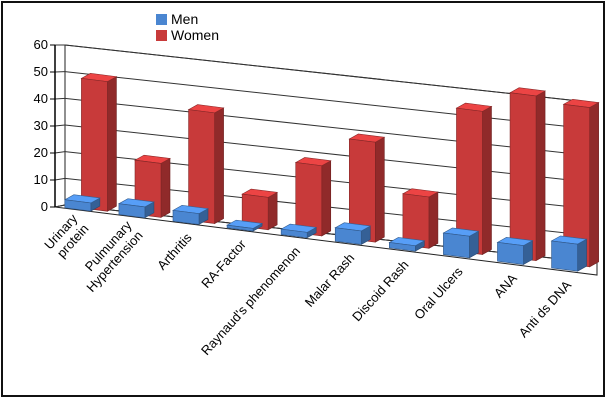 The height and width of the screenshot is (400, 608). I want to click on category-label: Malar Rash, so click(330, 279).